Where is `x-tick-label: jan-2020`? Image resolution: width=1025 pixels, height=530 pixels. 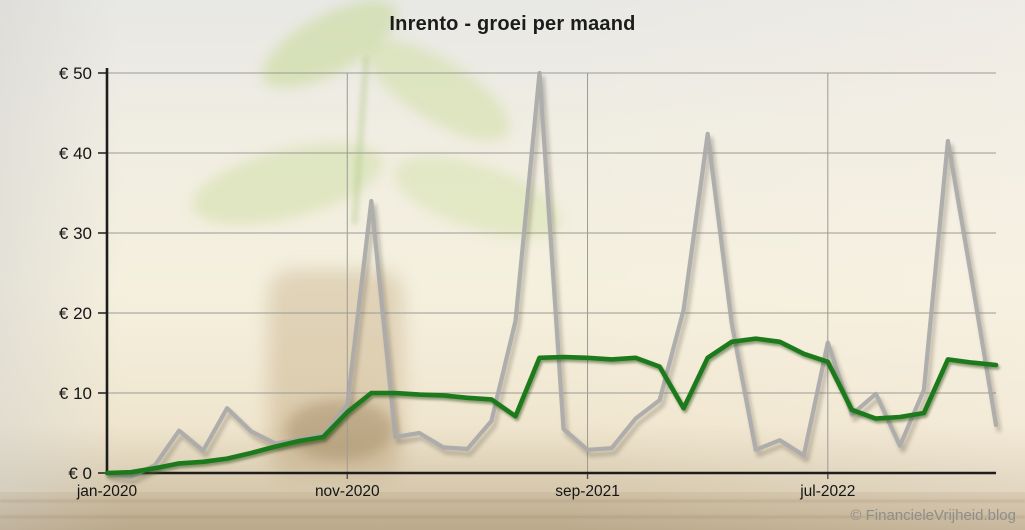
x-tick-label: jan-2020 is located at coordinates (107, 491).